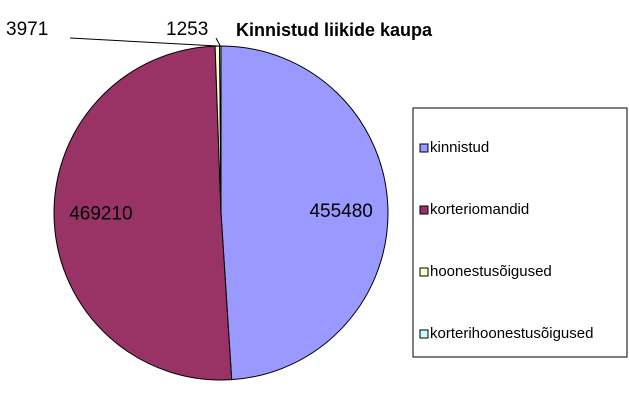 This screenshot has width=629, height=407. Describe the element at coordinates (511, 333) in the screenshot. I see `legend-label: korterihoonestusõigused` at that location.